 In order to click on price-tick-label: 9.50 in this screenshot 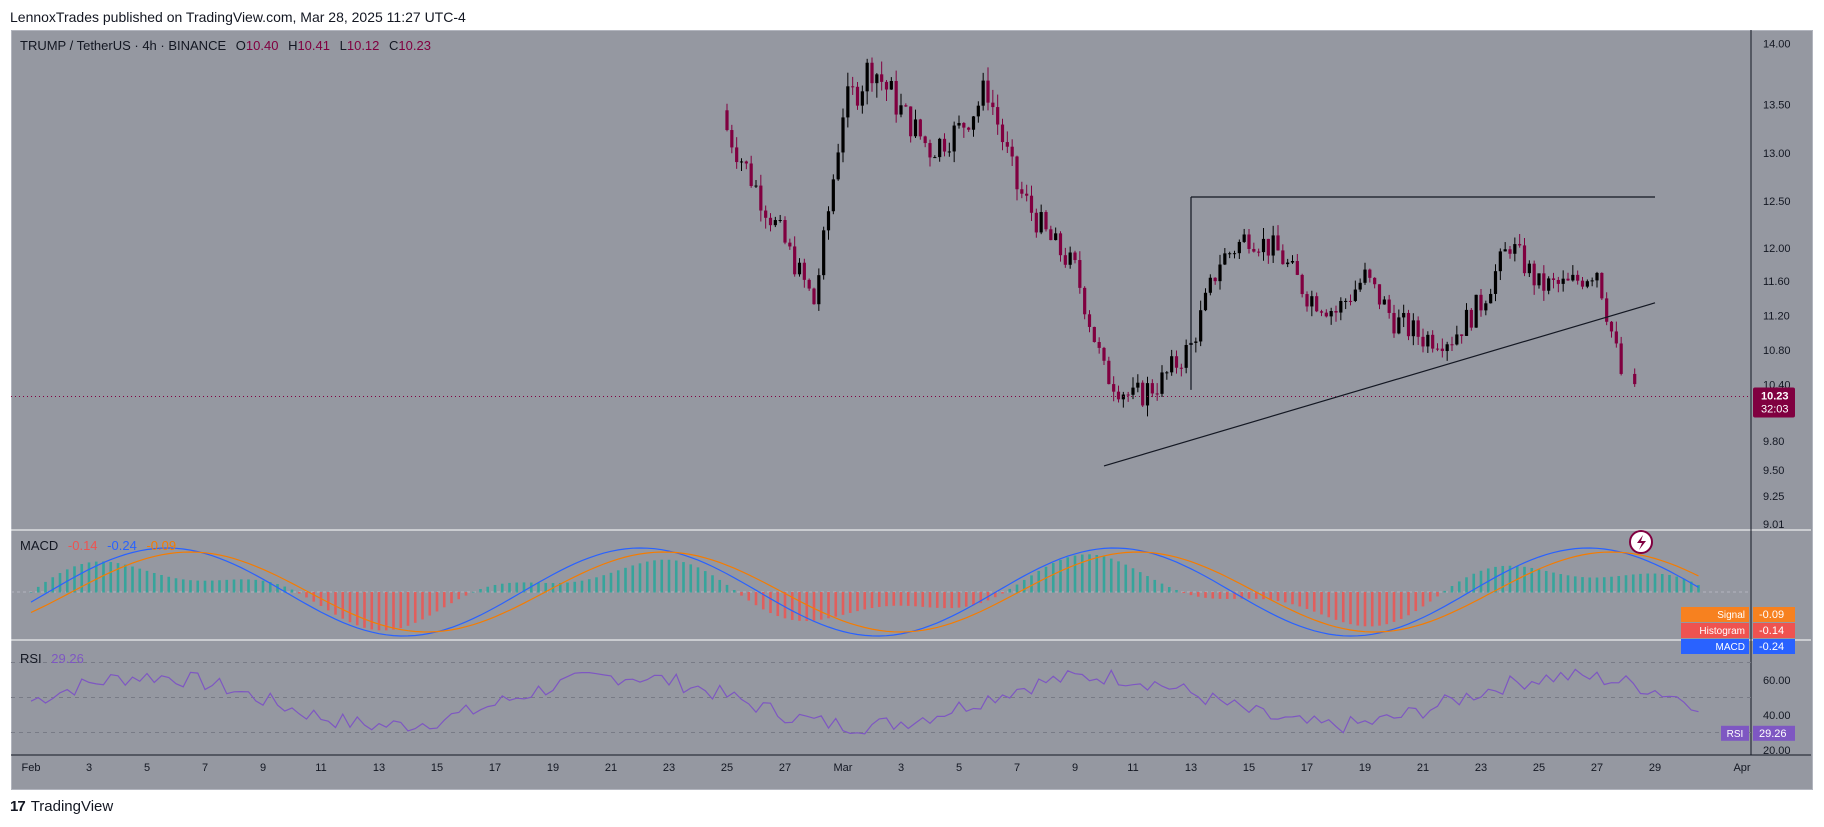, I will do `click(1773, 471)`.